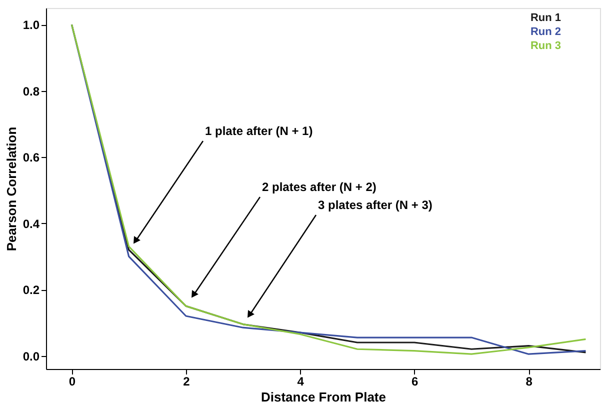 The image size is (602, 409). Describe the element at coordinates (31, 91) in the screenshot. I see `y-tick-label: 0.8` at that location.